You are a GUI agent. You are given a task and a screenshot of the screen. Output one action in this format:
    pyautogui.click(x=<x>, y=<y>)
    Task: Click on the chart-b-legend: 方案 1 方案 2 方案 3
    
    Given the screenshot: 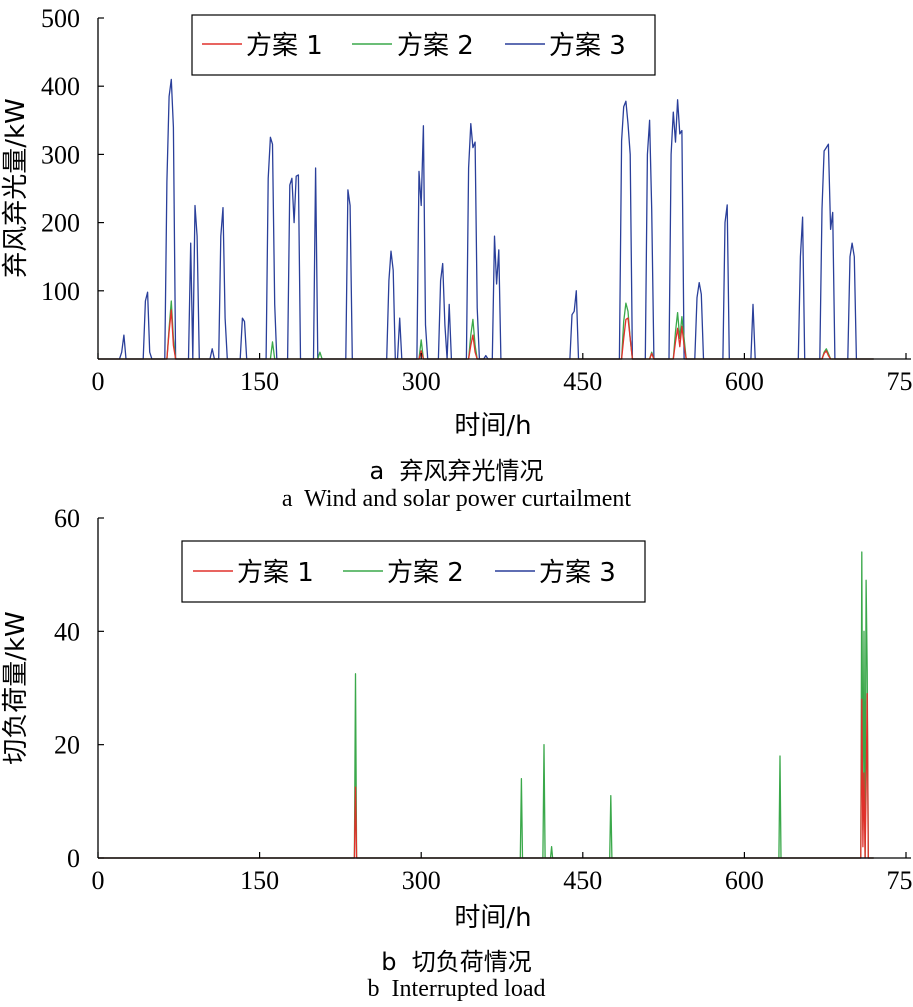 What is the action you would take?
    pyautogui.click(x=413, y=571)
    